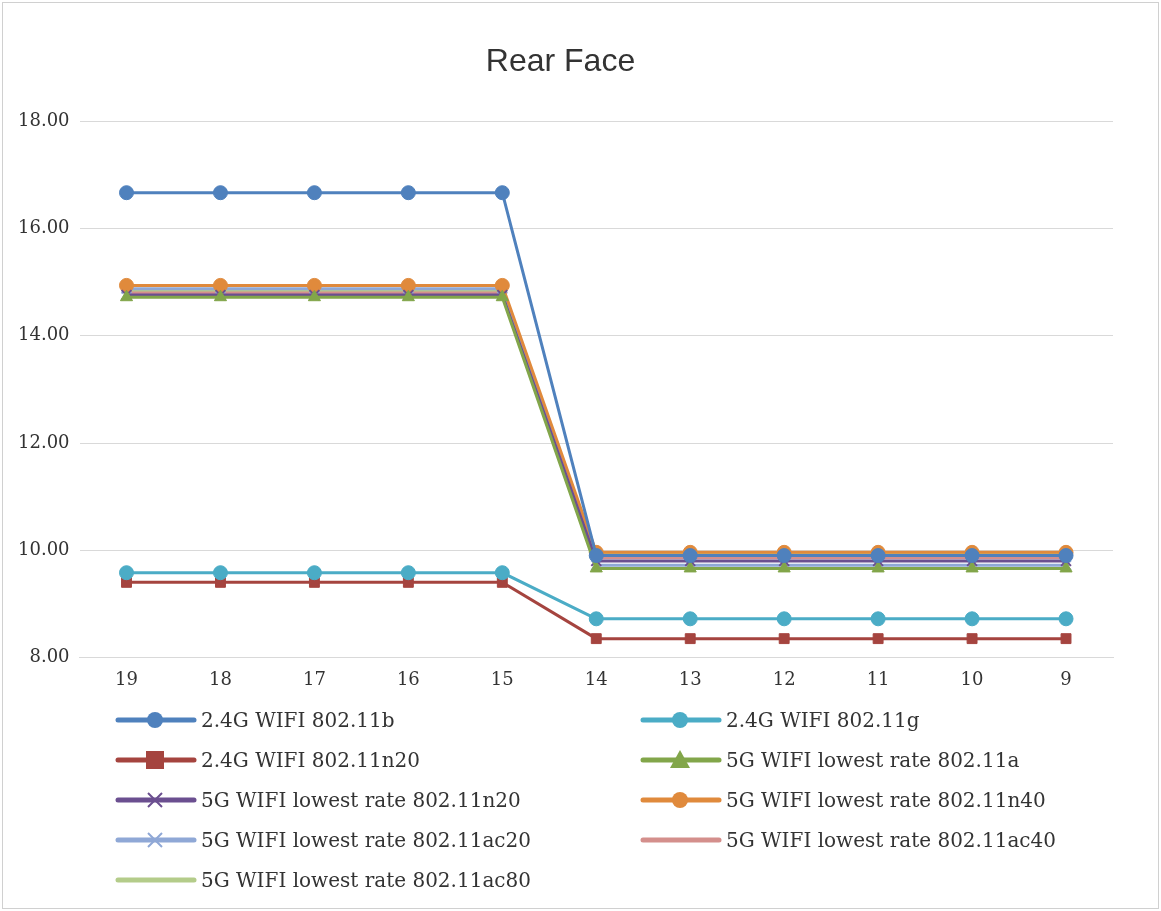  Describe the element at coordinates (873, 760) in the screenshot. I see `legend-label: 5G WIFI lowest rate 802.11a` at that location.